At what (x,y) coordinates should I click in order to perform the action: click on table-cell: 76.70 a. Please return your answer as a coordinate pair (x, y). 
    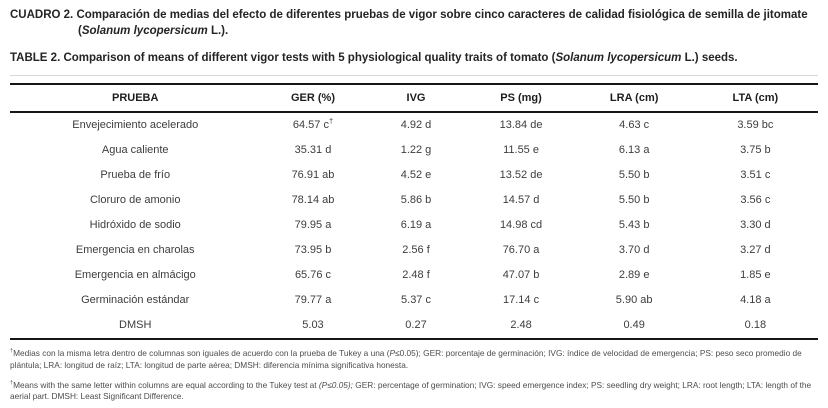
    Looking at the image, I should click on (521, 250).